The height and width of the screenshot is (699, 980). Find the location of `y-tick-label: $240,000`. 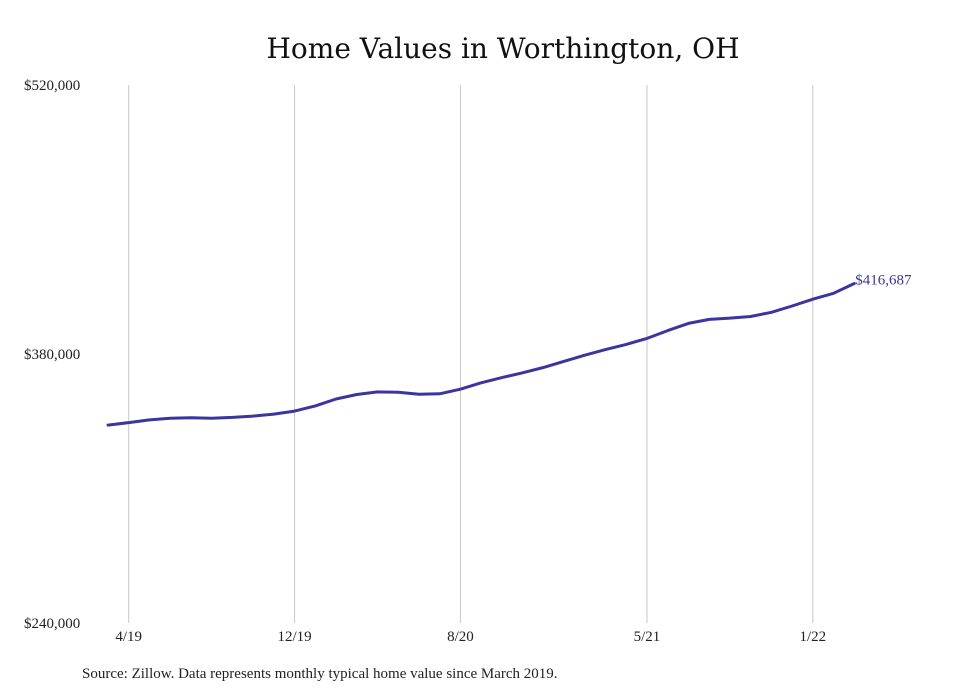

y-tick-label: $240,000 is located at coordinates (52, 624).